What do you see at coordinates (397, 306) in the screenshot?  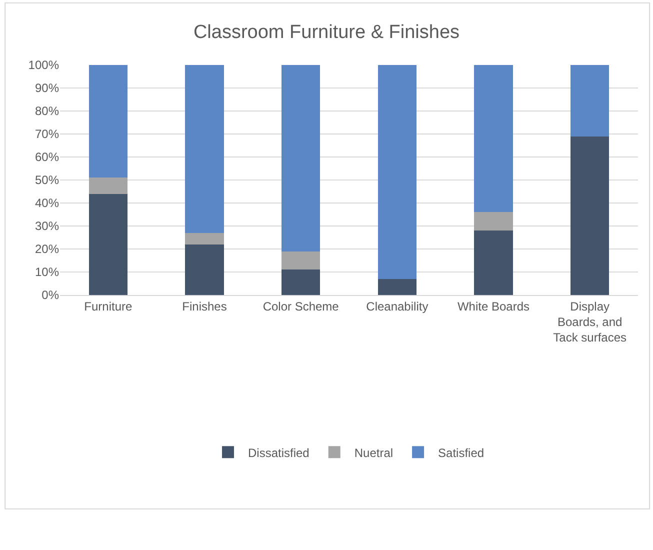 I see `x-tick-label: Cleanability` at bounding box center [397, 306].